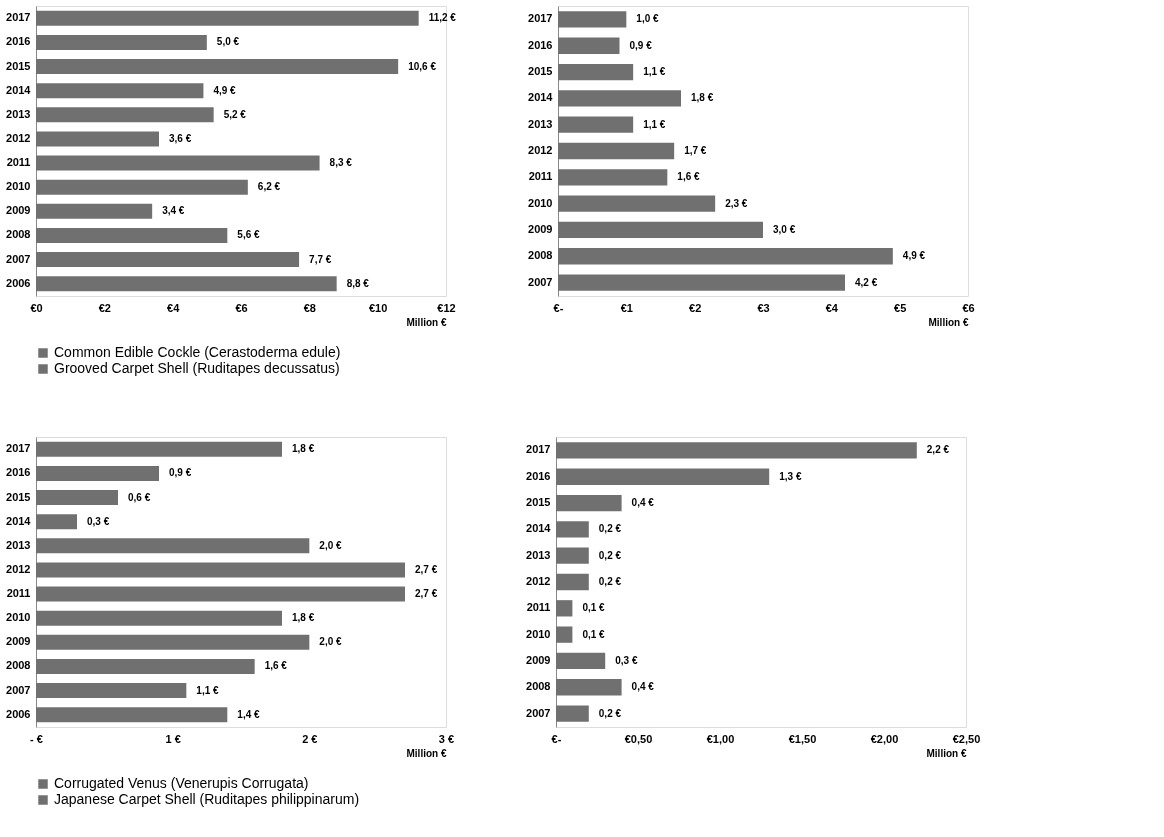  I want to click on data-label: 0,6 €, so click(139, 497).